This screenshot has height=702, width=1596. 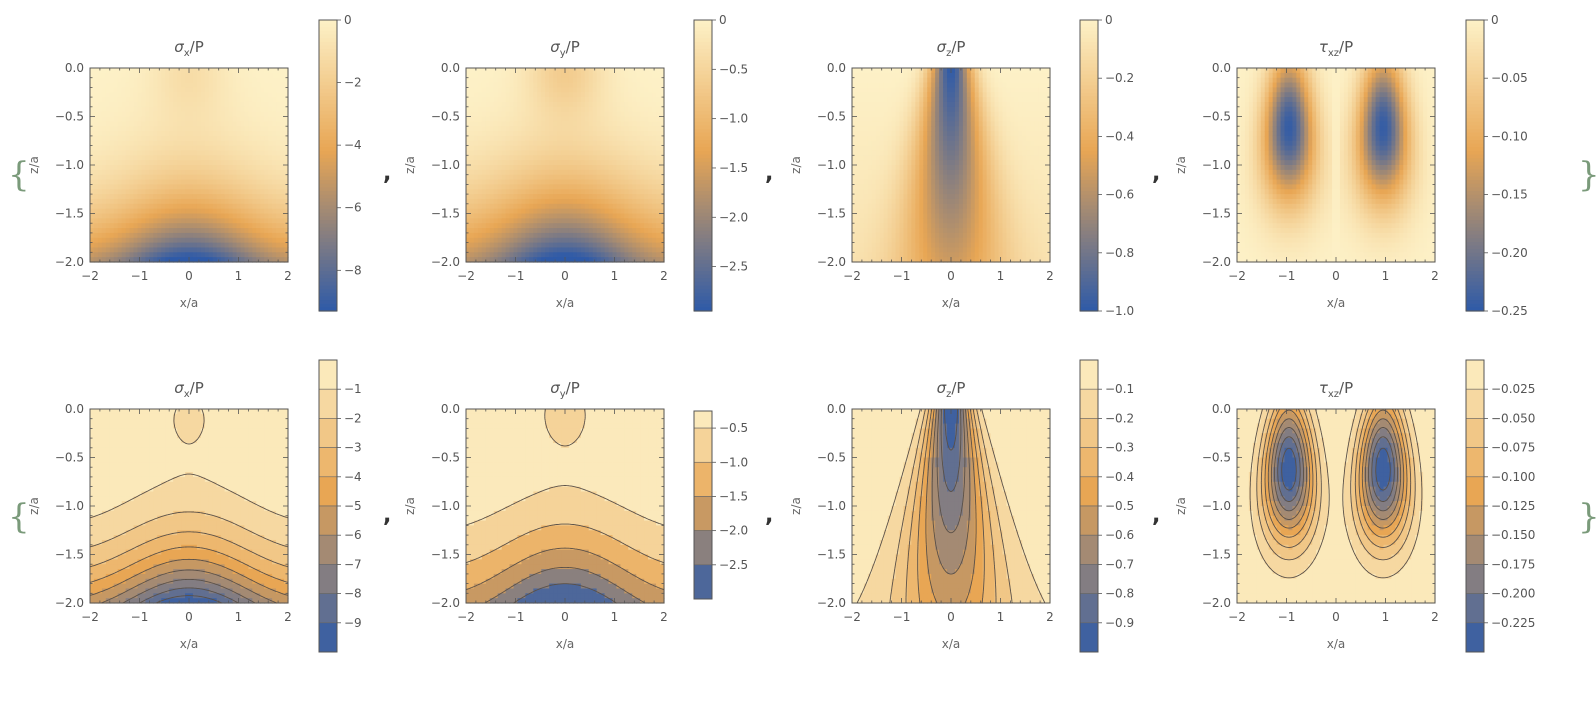 What do you see at coordinates (353, 448) in the screenshot?
I see `colorbar-tick-label: −3` at bounding box center [353, 448].